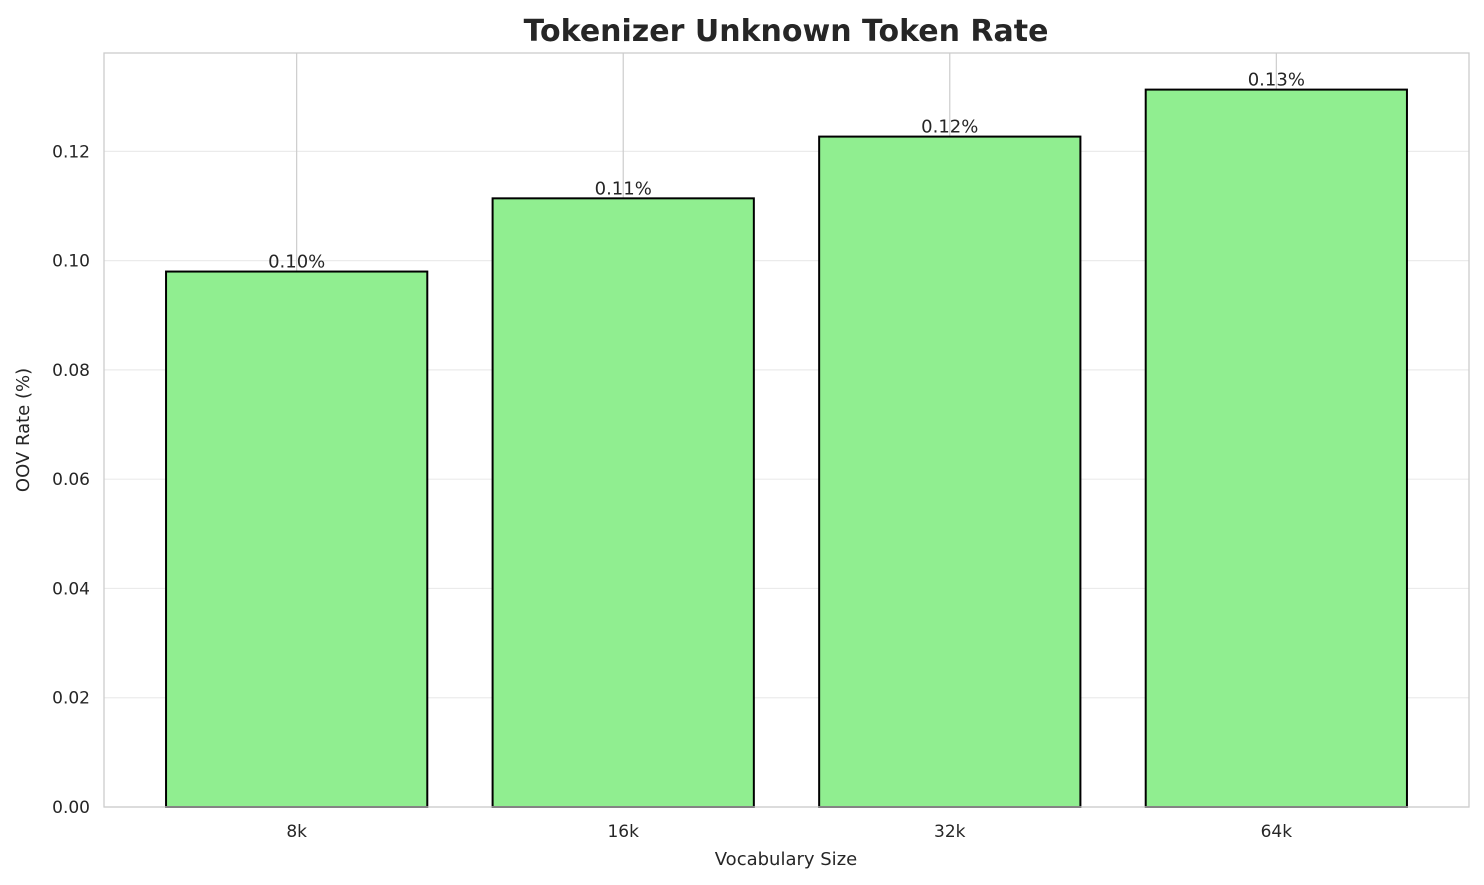  Describe the element at coordinates (623, 502) in the screenshot. I see `bar-16k` at that location.